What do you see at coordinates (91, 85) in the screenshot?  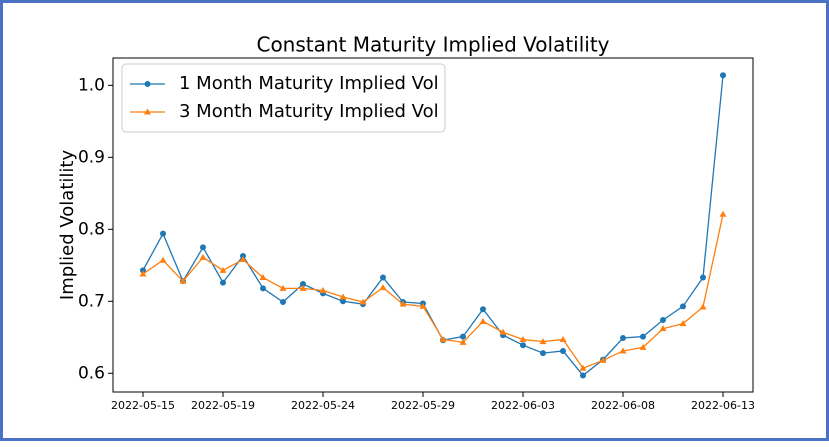 I see `y-tick-label: 1.0` at bounding box center [91, 85].